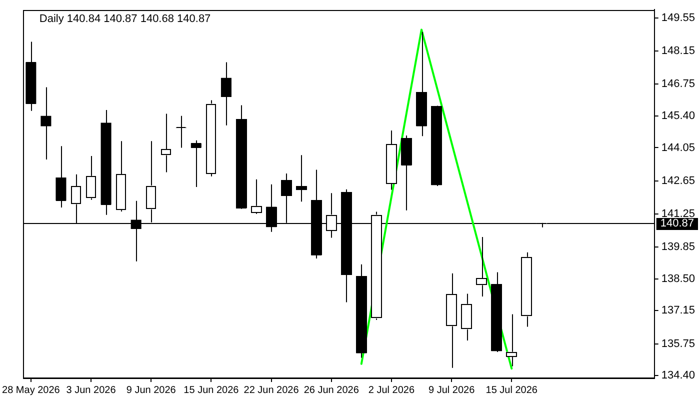 Image resolution: width=700 pixels, height=400 pixels. Describe the element at coordinates (272, 390) in the screenshot. I see `x-tick-label: 22 Jun 2026` at that location.